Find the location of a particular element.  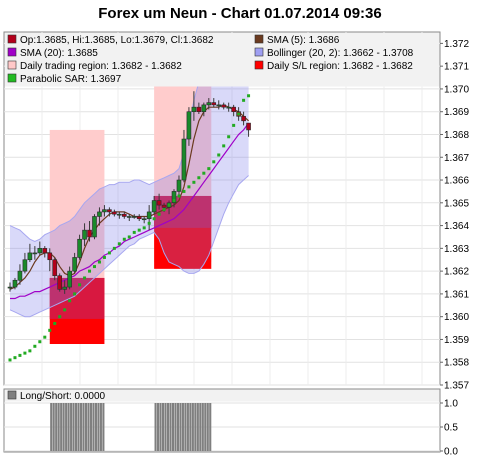

sub-legend-background is located at coordinates (222, 395).